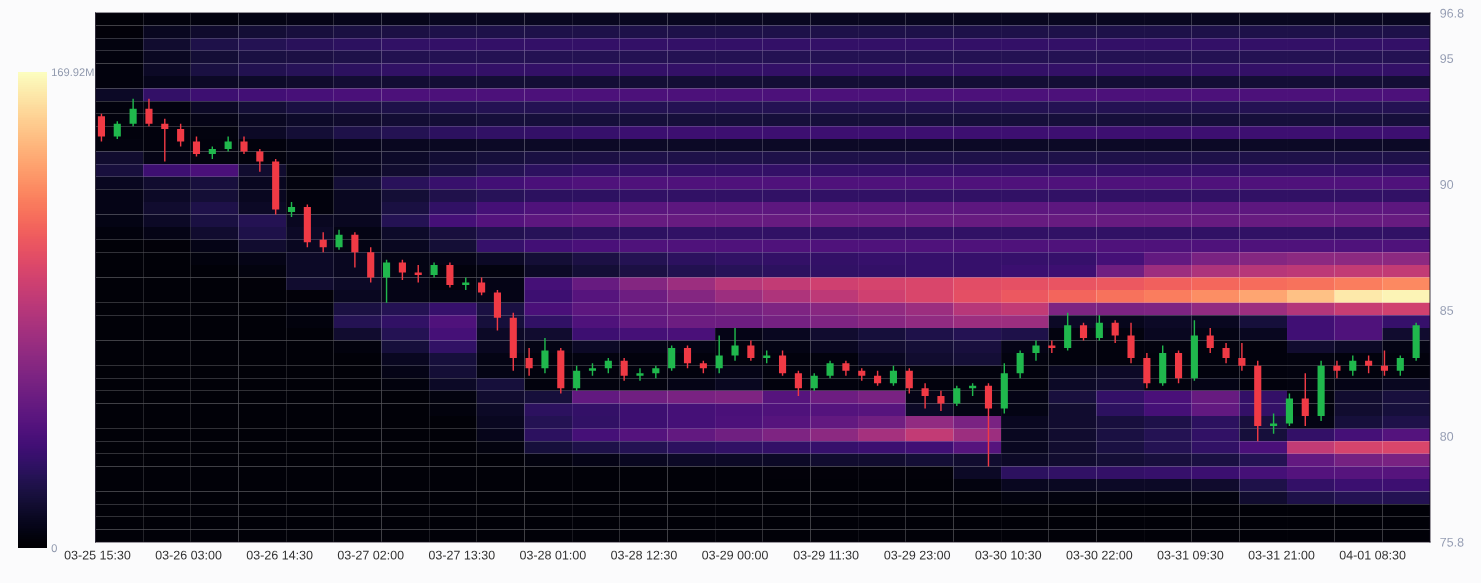 The image size is (1481, 583). What do you see at coordinates (97, 555) in the screenshot?
I see `x-tick-label: 03-25 15:30` at bounding box center [97, 555].